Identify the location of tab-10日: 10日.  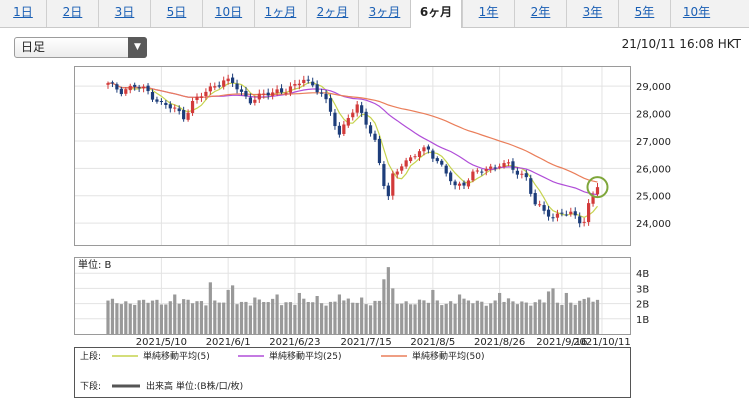
(228, 13).